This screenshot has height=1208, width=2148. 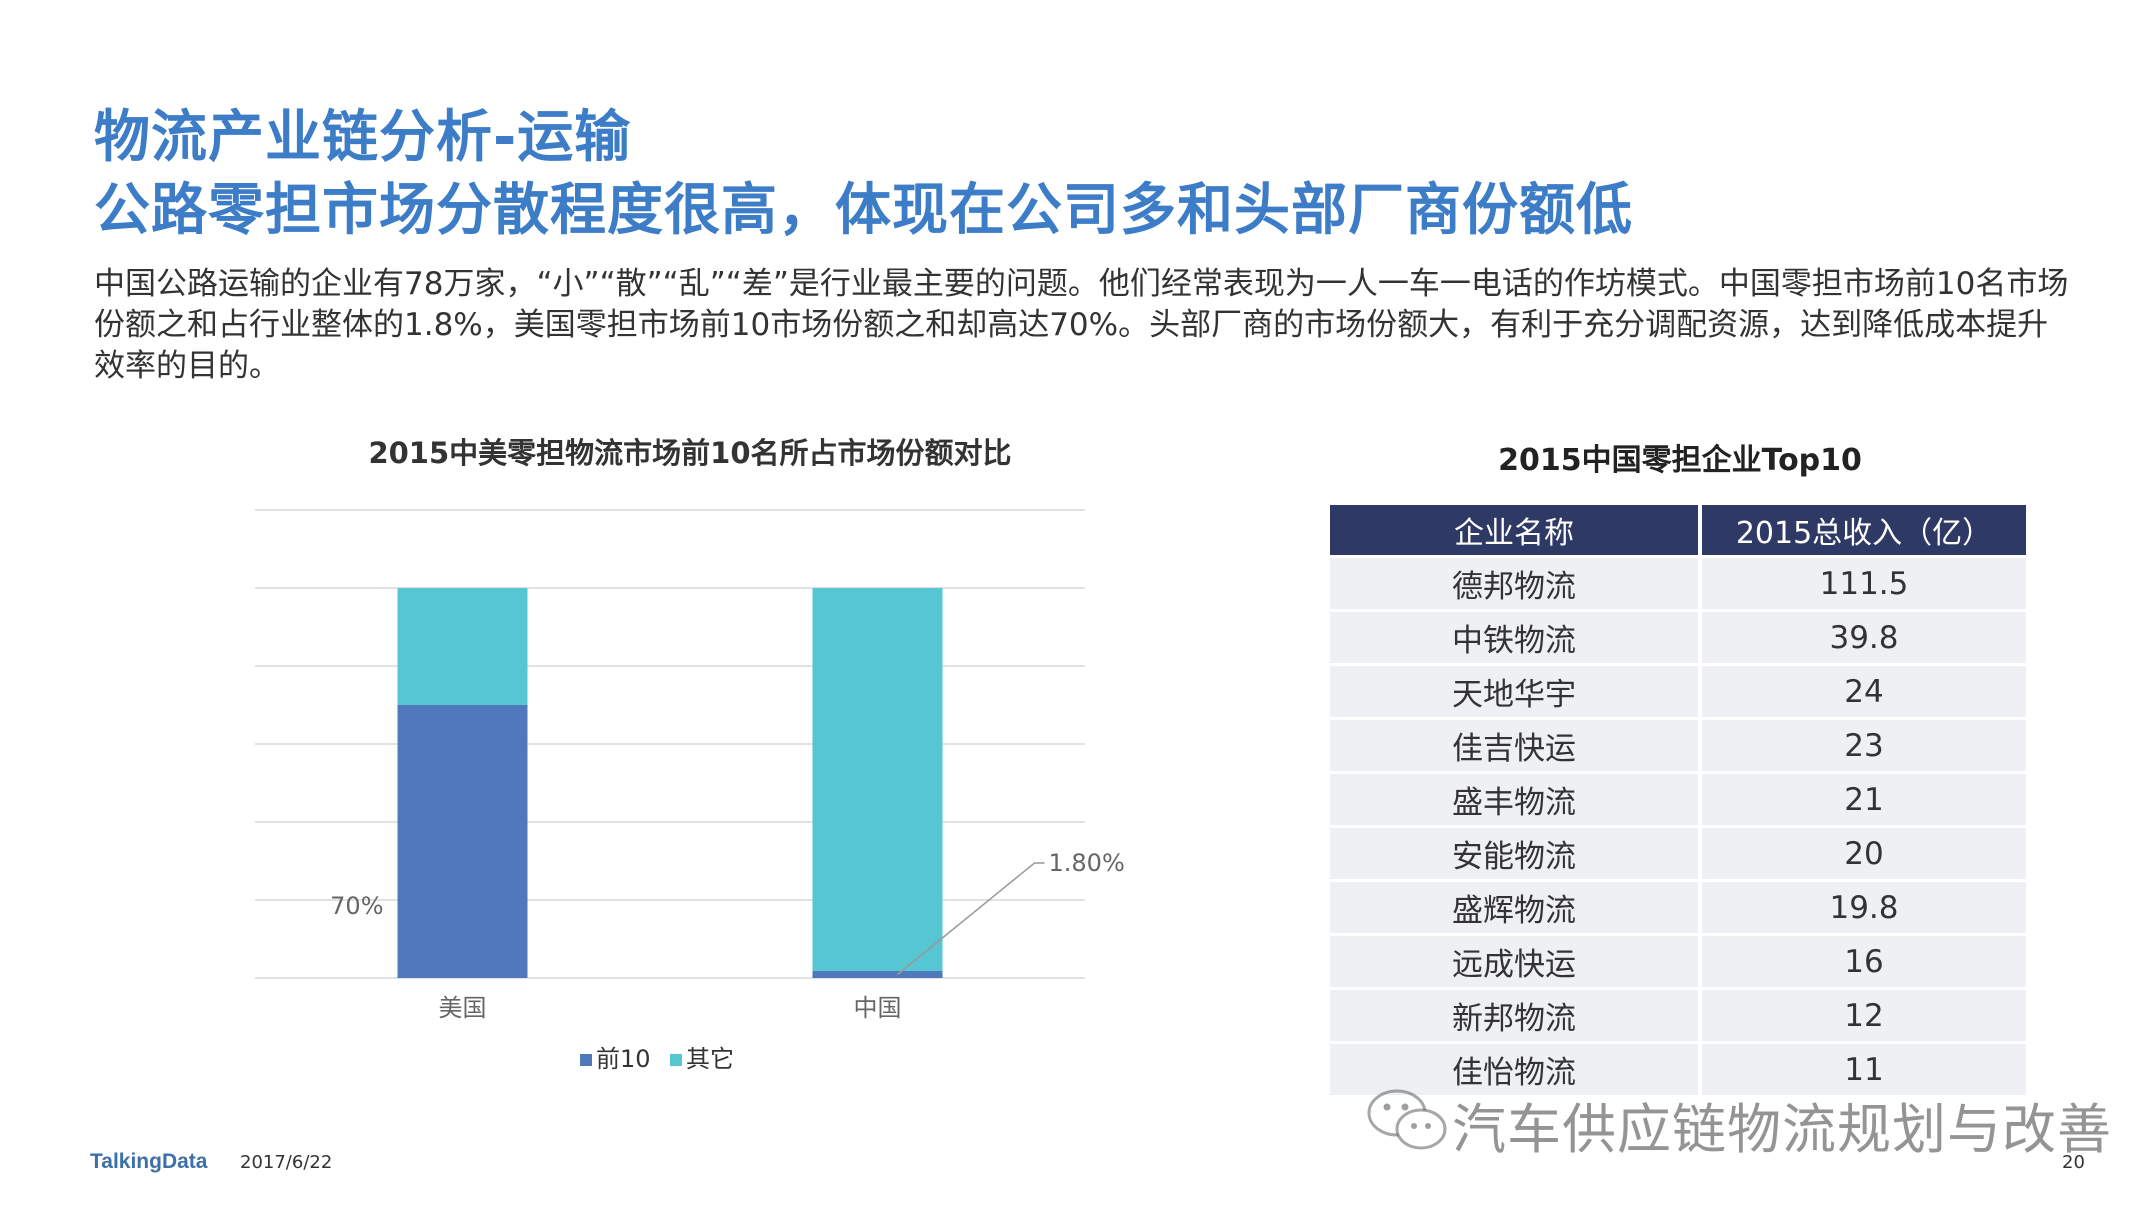 What do you see at coordinates (2073, 1162) in the screenshot?
I see `page-number: 20` at bounding box center [2073, 1162].